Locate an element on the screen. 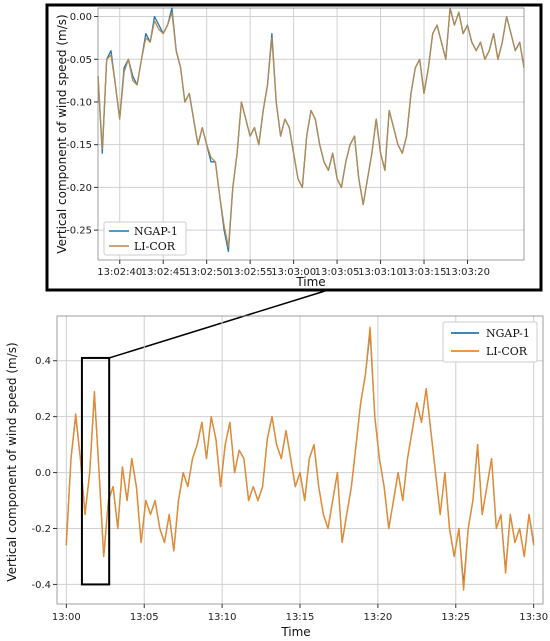 The image size is (550, 641). main-x-axis-label: Time is located at coordinates (295, 632).